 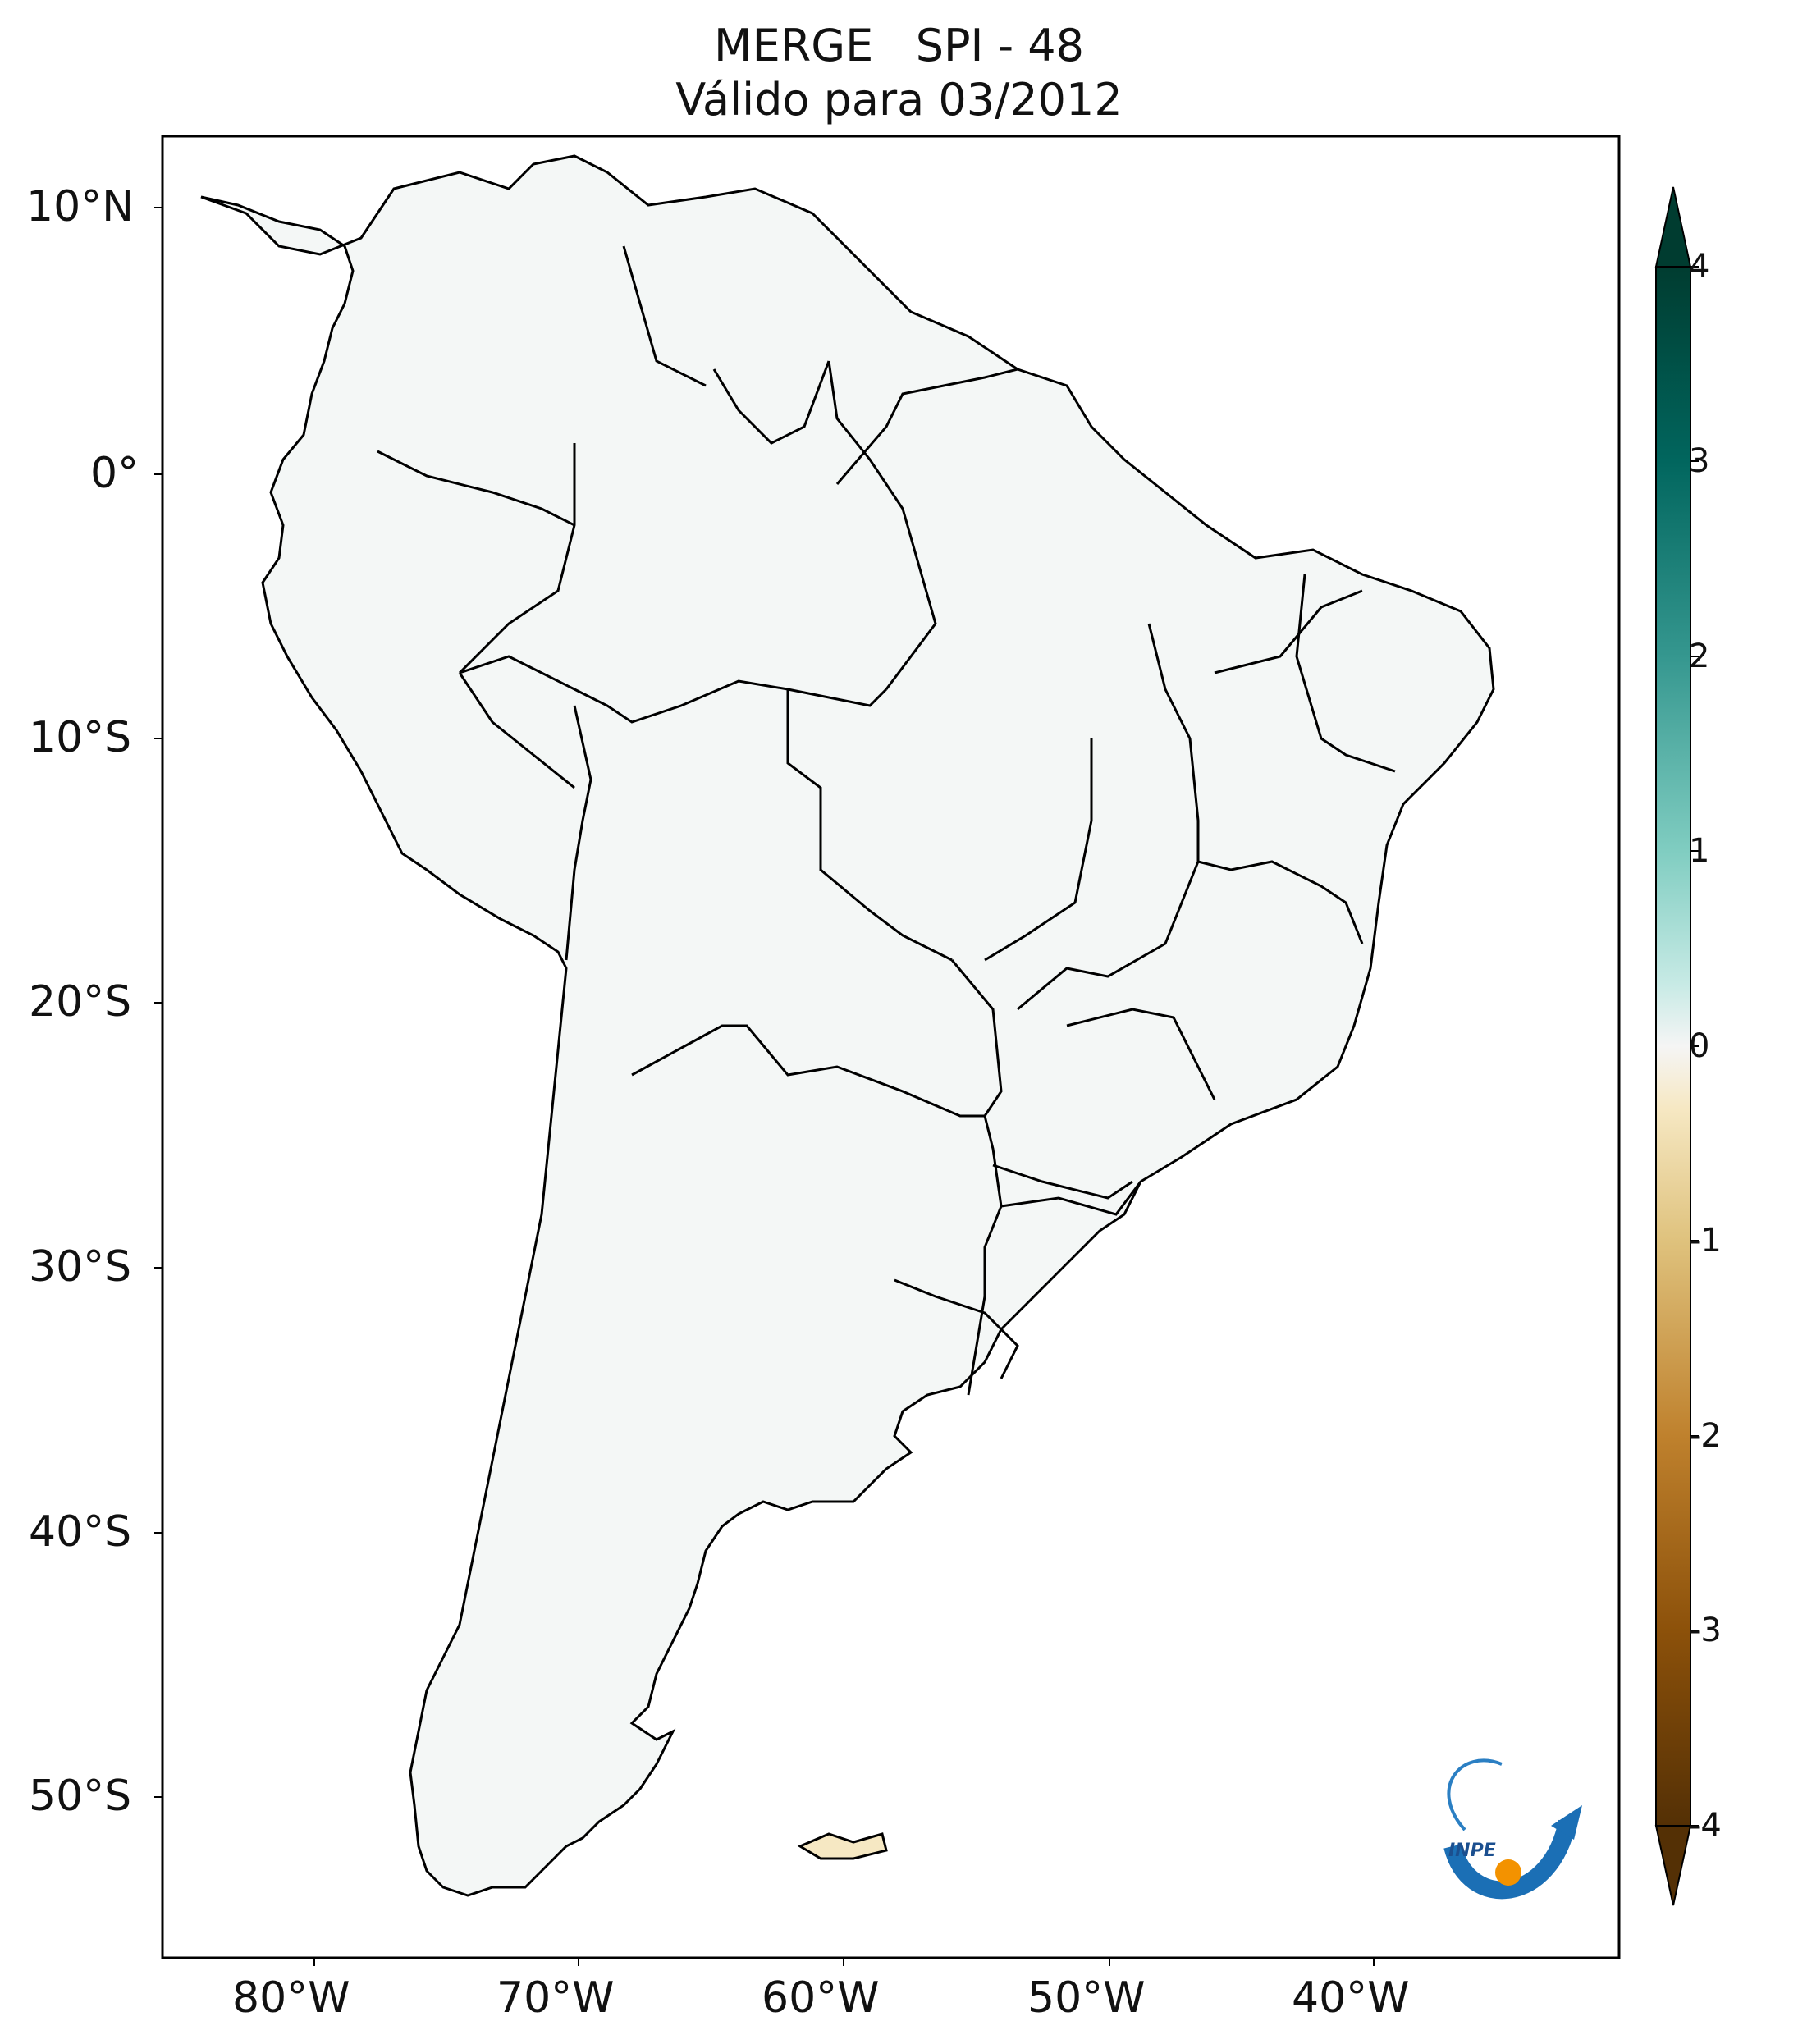 What do you see at coordinates (843, 1846) in the screenshot?
I see `falkland-islands` at bounding box center [843, 1846].